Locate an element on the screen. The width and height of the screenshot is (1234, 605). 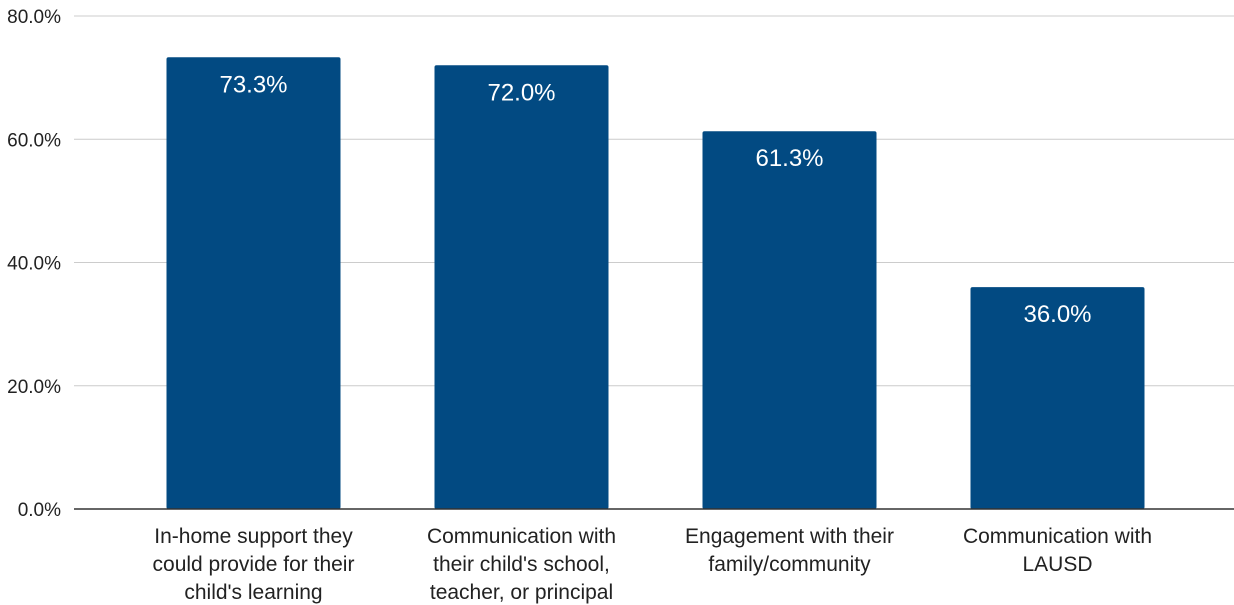
y-tick-label: 0.0% is located at coordinates (39, 510).